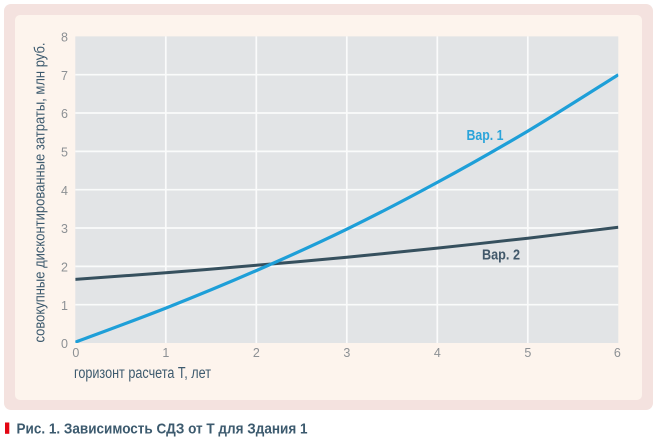 The height and width of the screenshot is (444, 657). I want to click on svg-text: Вар. 1, so click(485, 135).